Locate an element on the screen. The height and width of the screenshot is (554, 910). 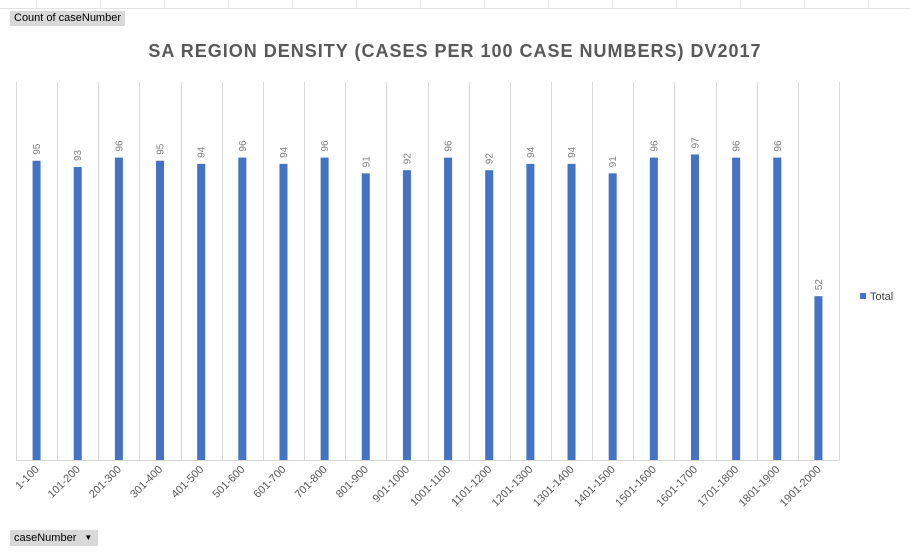
x-tick-label: 1001-1100 is located at coordinates (430, 486).